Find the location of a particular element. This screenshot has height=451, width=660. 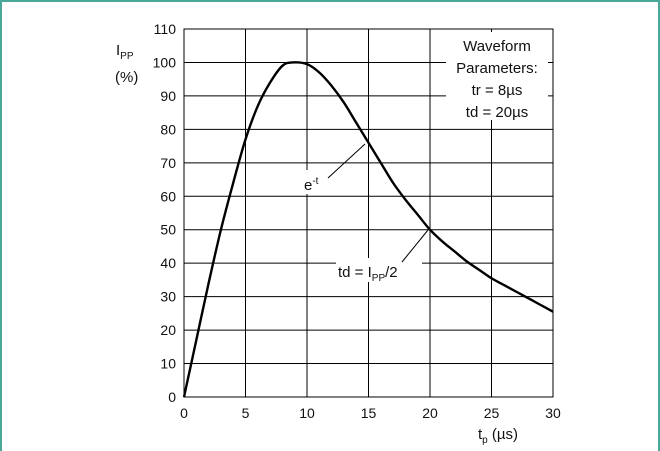

x-tick-label: 15 is located at coordinates (369, 413).